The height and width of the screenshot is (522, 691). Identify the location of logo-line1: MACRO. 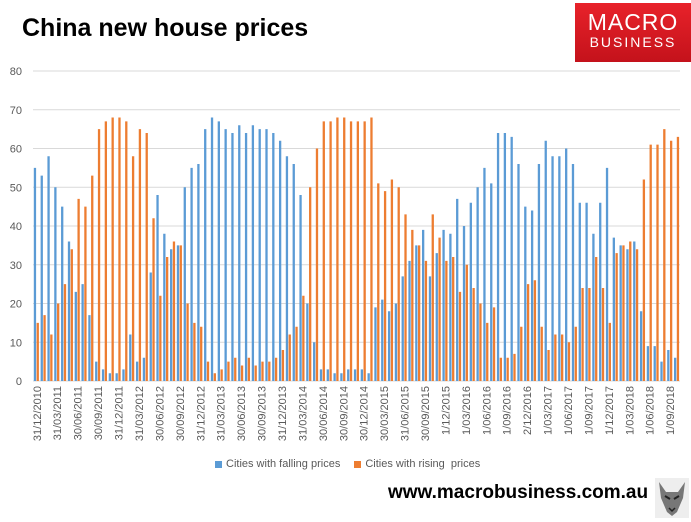
(633, 22).